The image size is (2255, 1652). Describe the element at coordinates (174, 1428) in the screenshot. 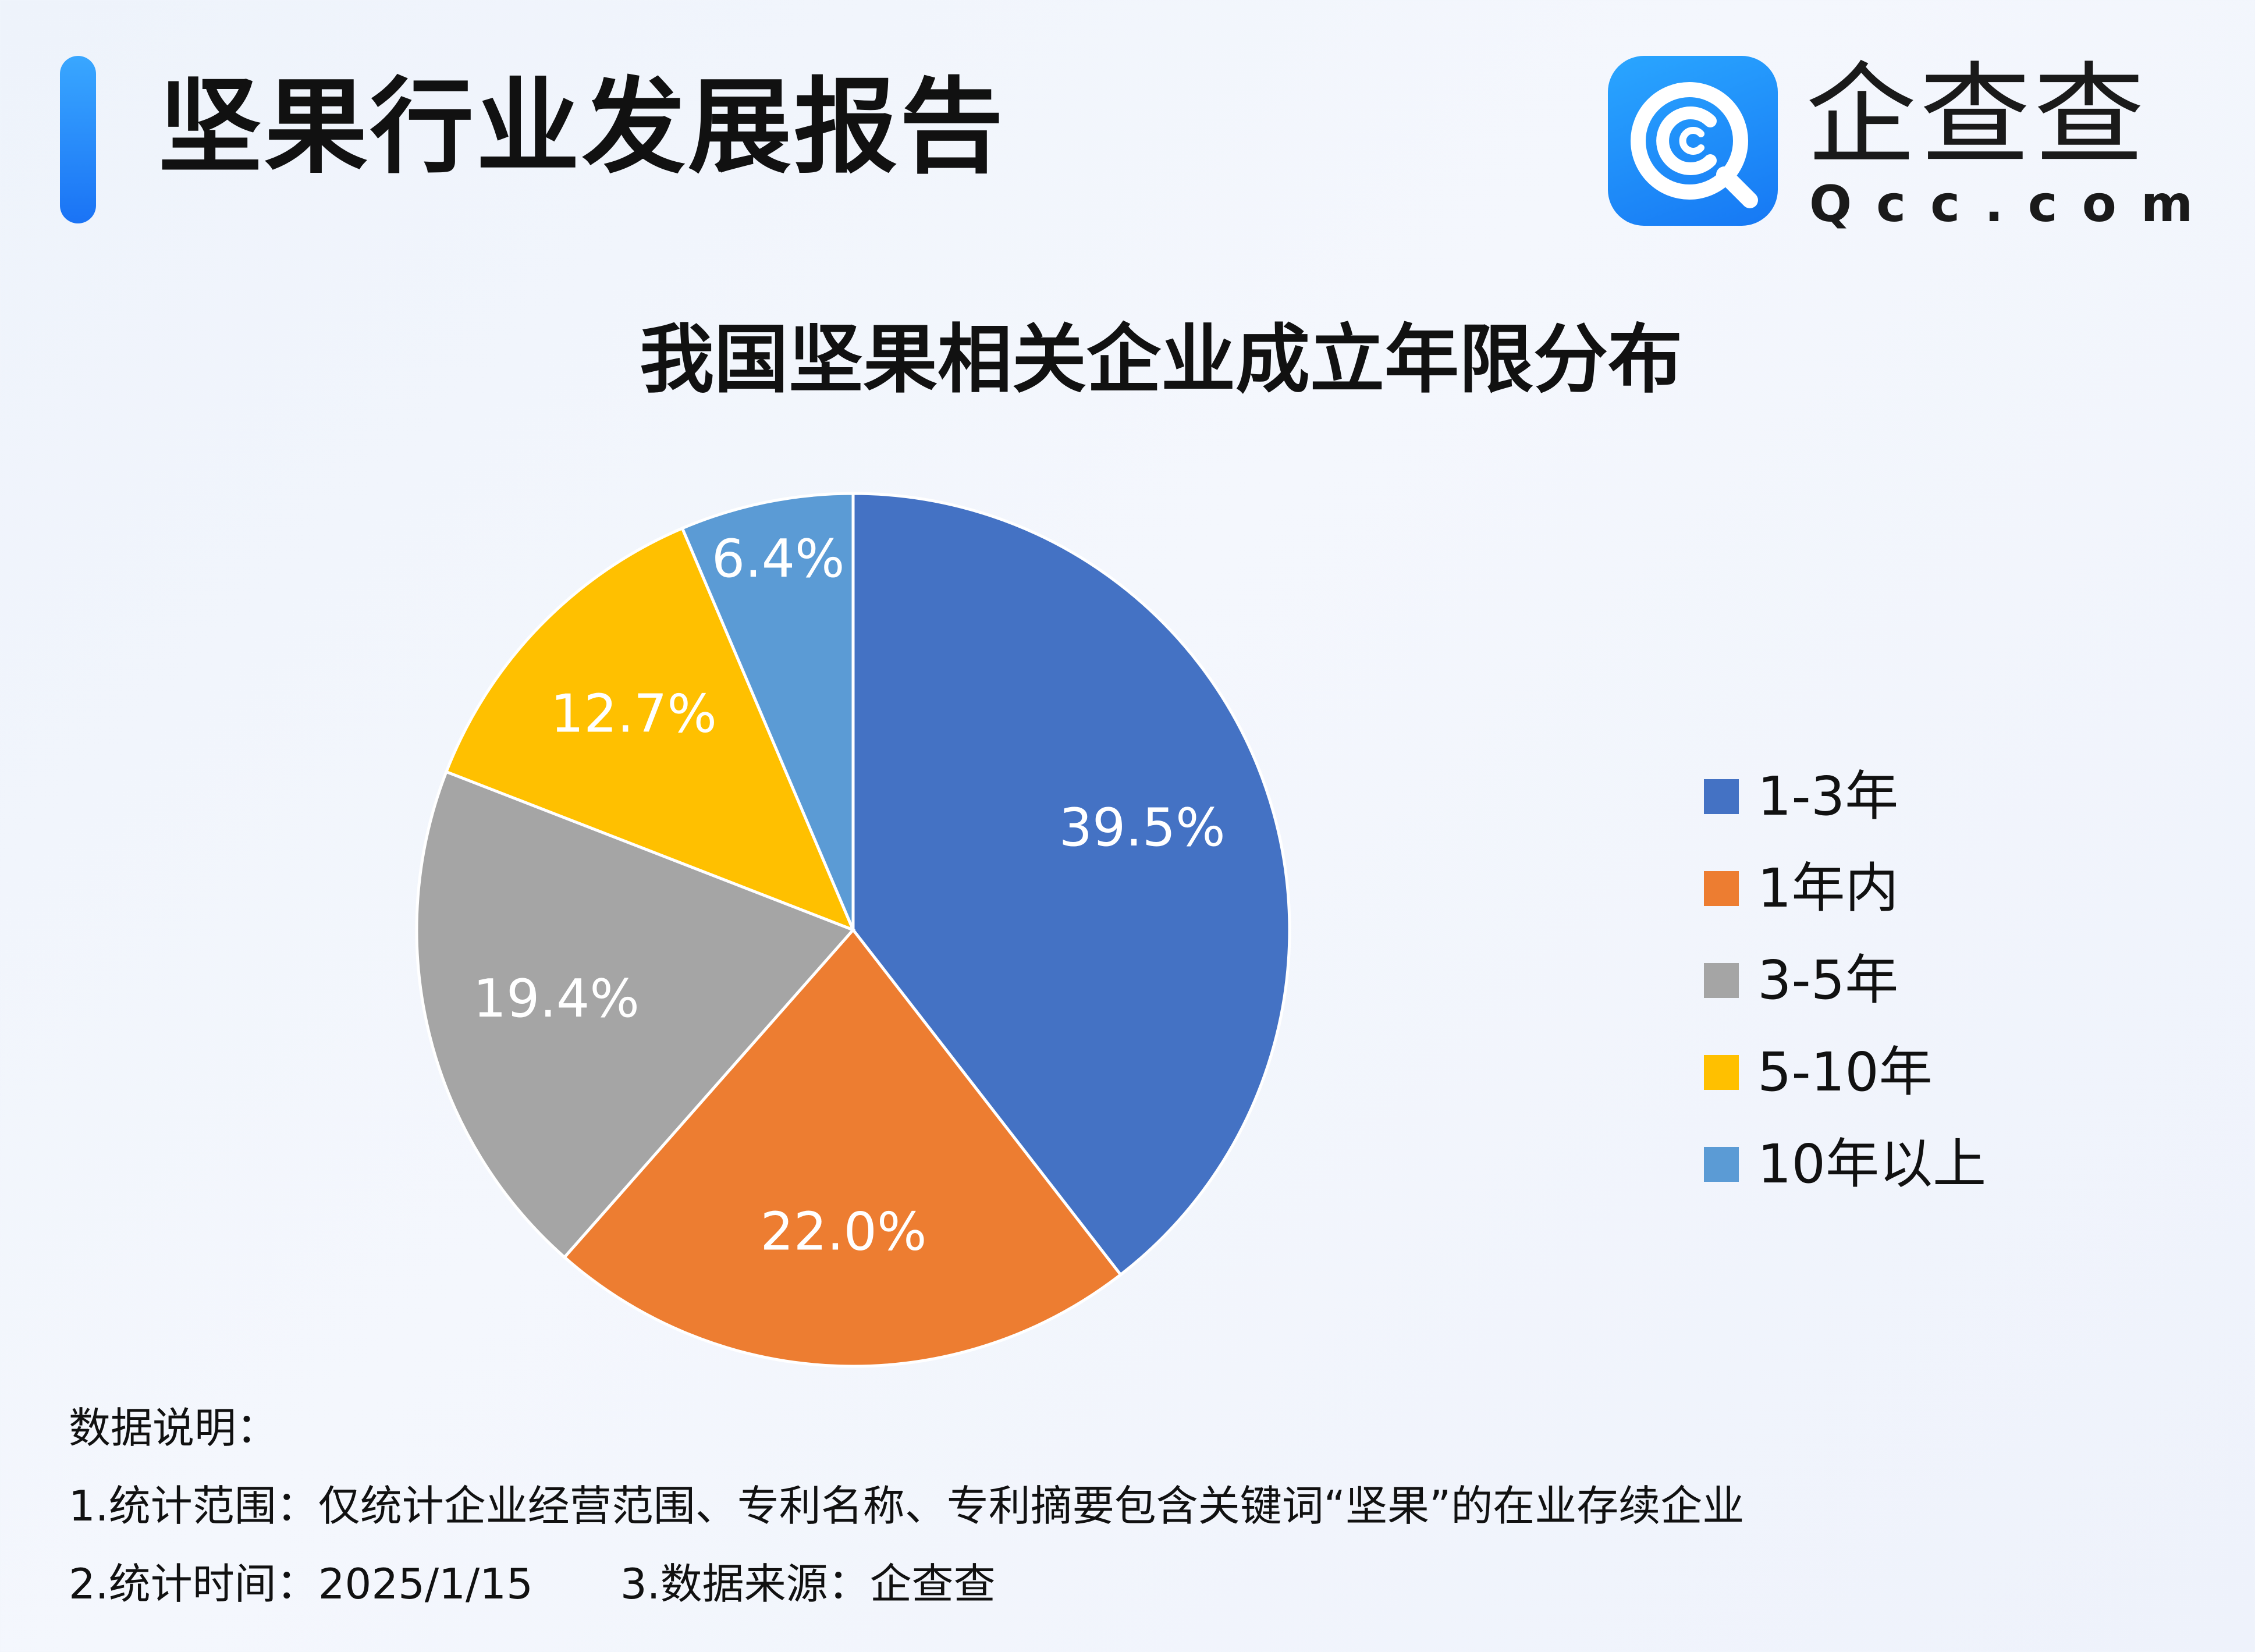

I see `notes-heading: 数据说明：` at that location.